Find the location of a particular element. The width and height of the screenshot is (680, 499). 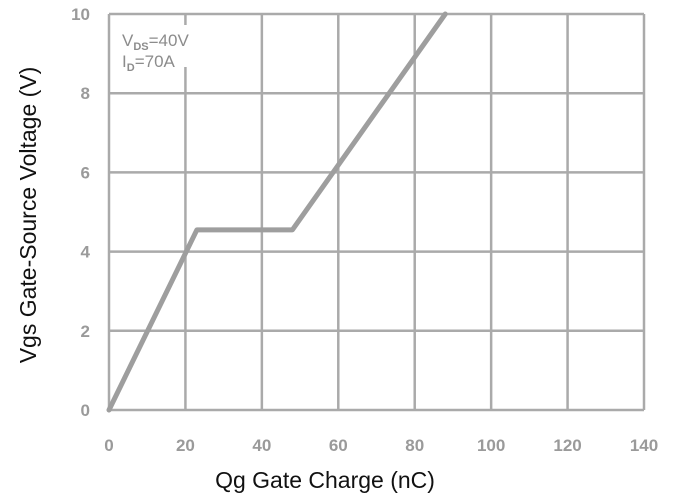

x-axis-title: Qg Gate Charge (nC) is located at coordinates (325, 480).